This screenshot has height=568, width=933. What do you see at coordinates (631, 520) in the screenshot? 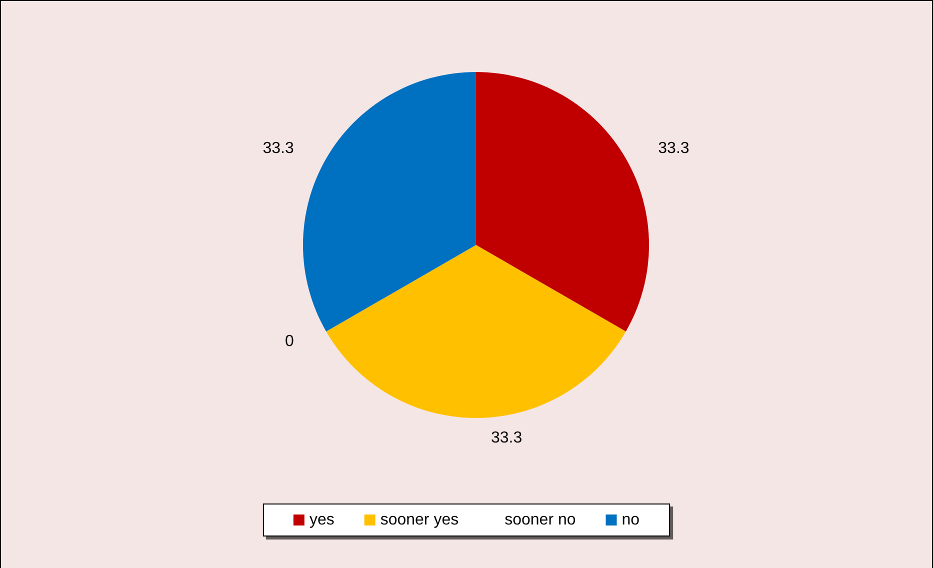
I see `legend-label: no` at bounding box center [631, 520].